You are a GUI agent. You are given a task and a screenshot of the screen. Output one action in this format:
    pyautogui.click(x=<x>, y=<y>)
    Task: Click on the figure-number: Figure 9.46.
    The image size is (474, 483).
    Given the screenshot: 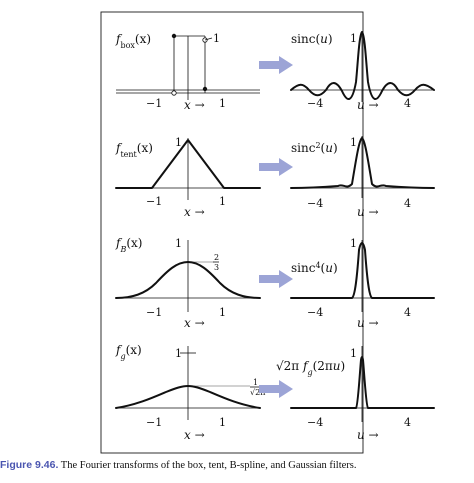 What is the action you would take?
    pyautogui.click(x=29, y=465)
    